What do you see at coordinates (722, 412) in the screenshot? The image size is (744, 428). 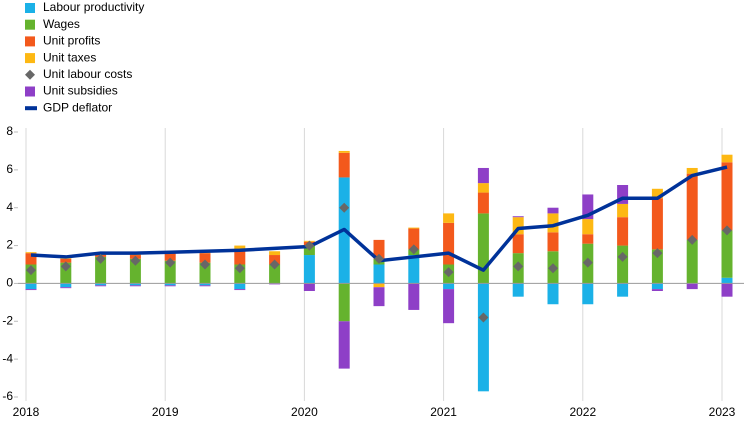 I see `x-tick-label: 2023` at bounding box center [722, 412].